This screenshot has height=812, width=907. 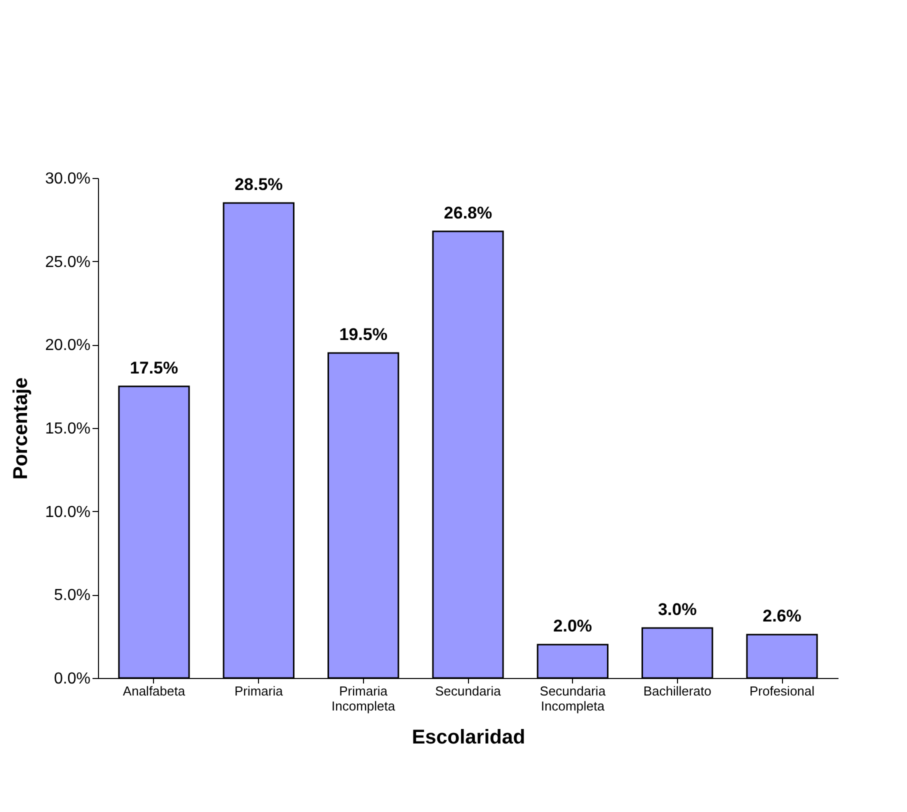 I want to click on y-tick-label: 25.0%, so click(x=67, y=262).